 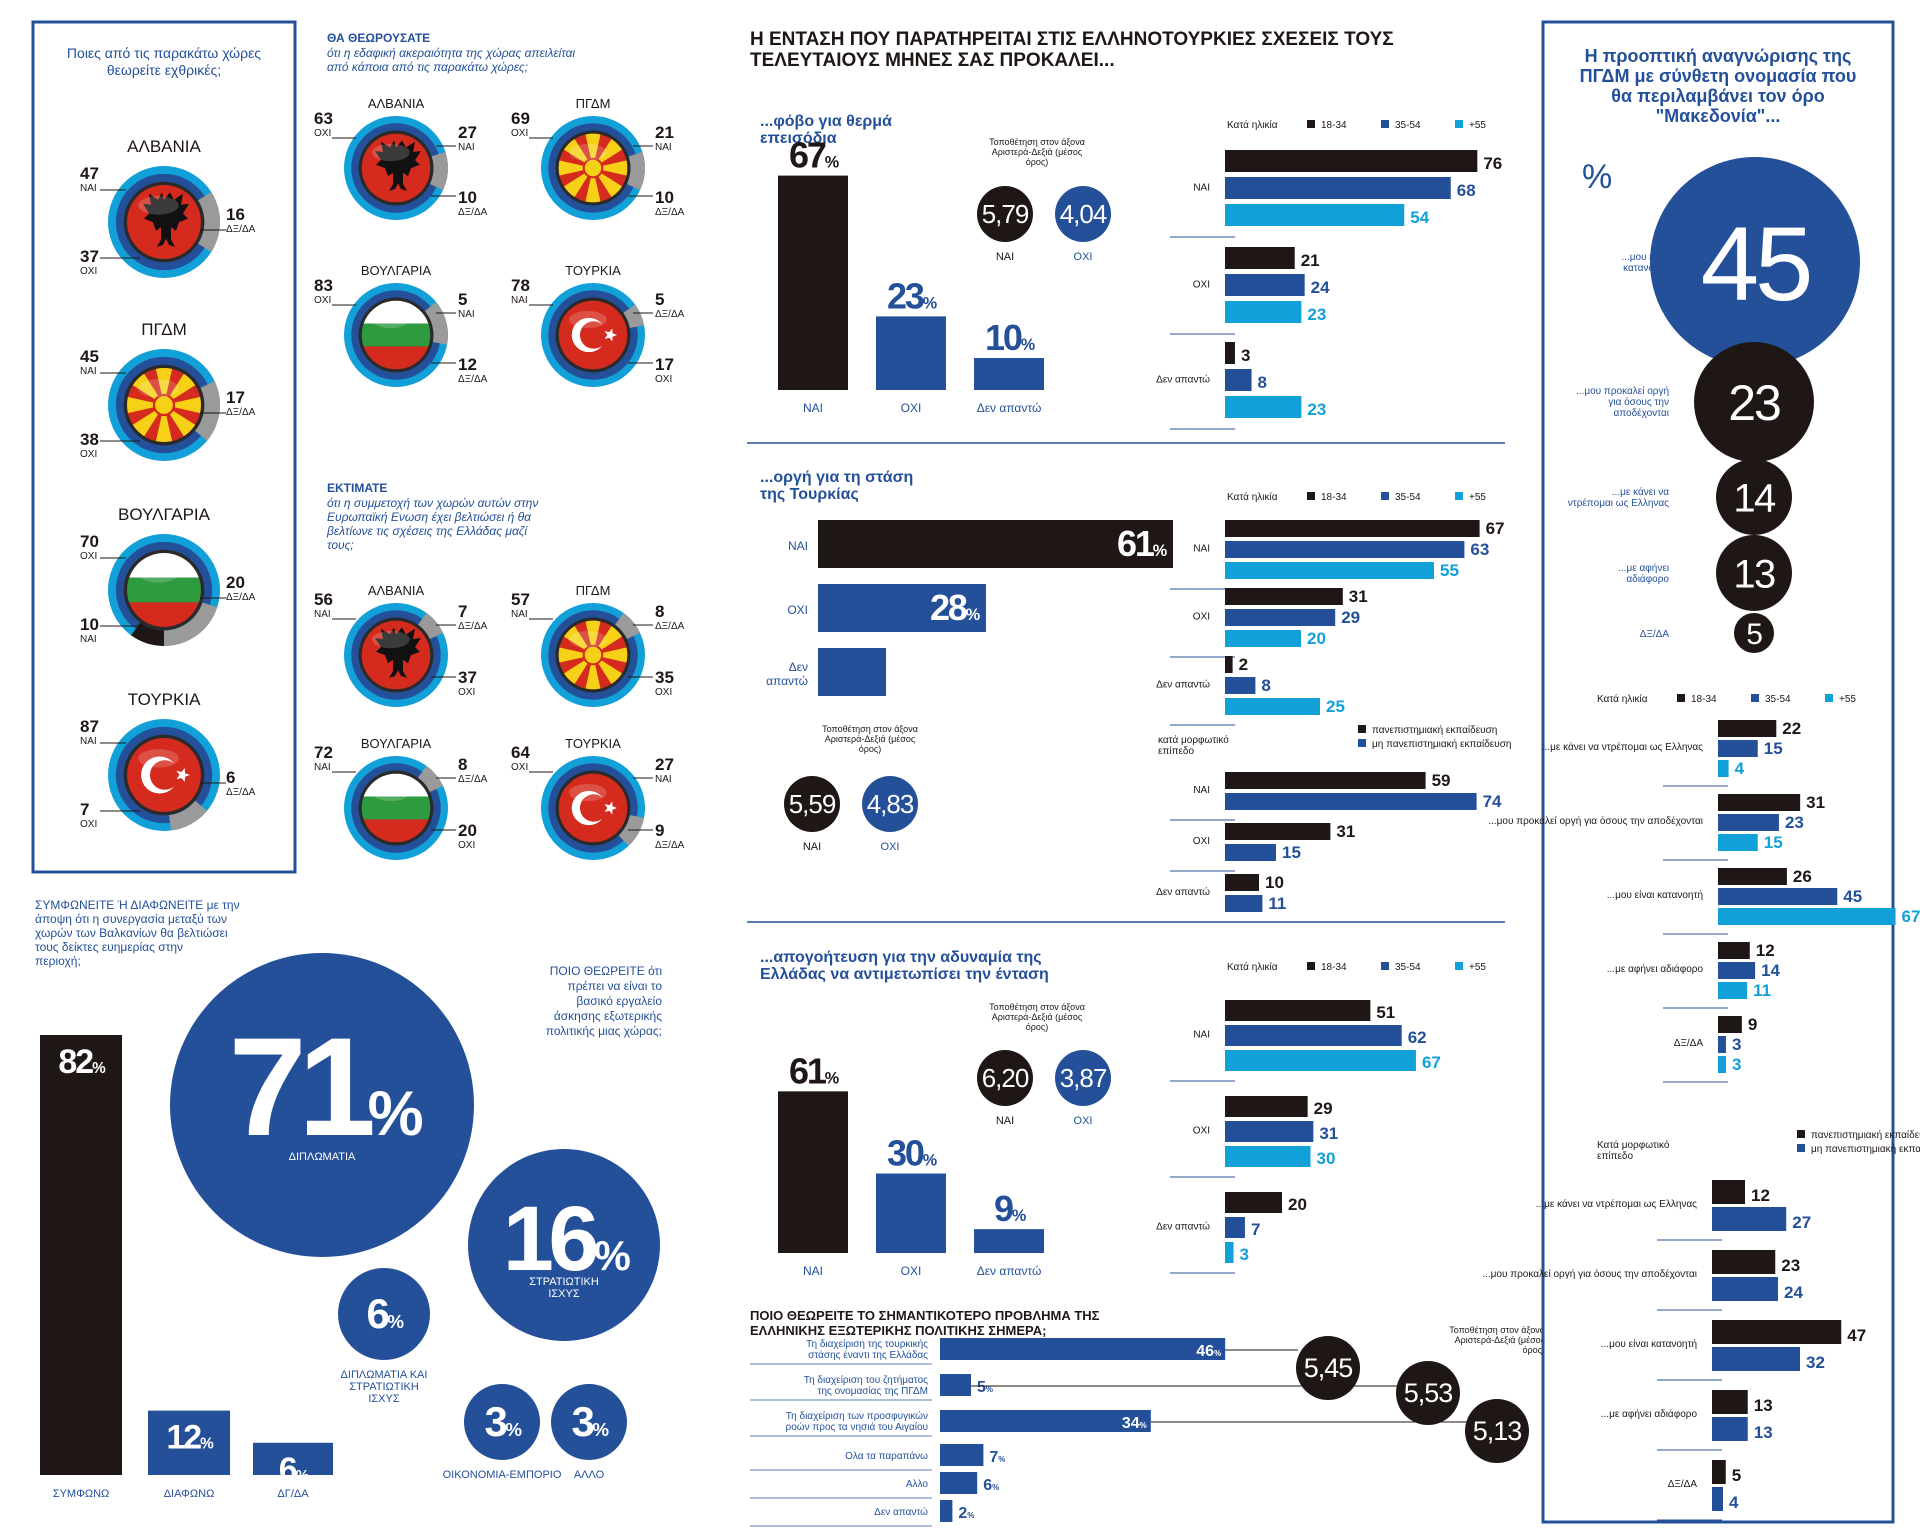 I want to click on bar-value: 10, so click(x=1274, y=882).